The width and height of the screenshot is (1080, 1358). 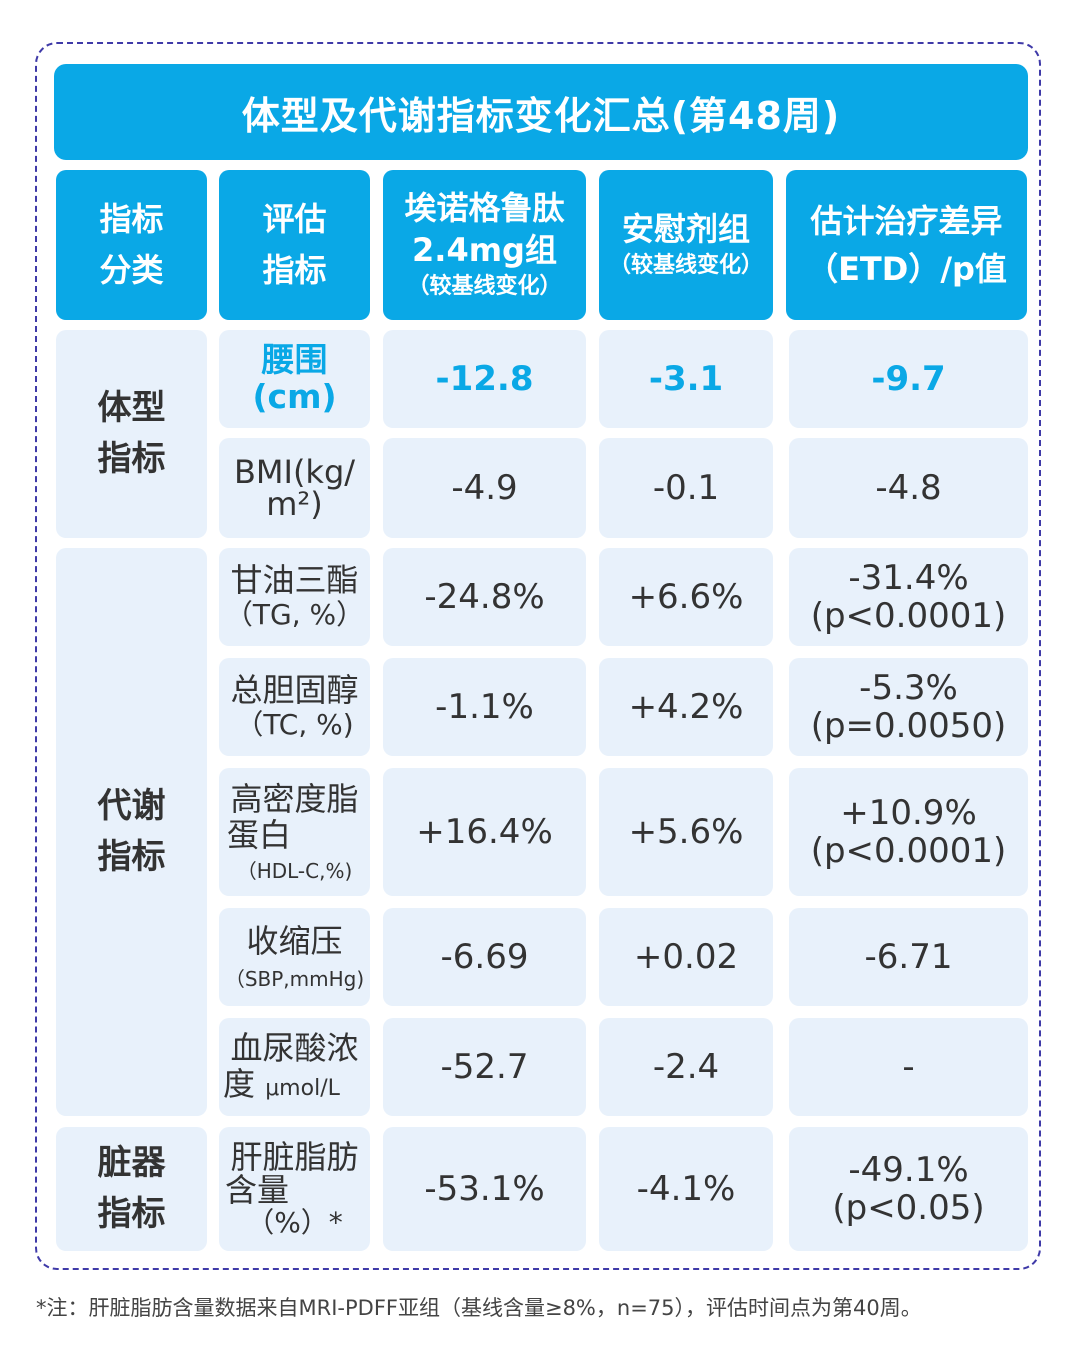 I want to click on value-drug-bmi: -4.9, so click(x=484, y=488).